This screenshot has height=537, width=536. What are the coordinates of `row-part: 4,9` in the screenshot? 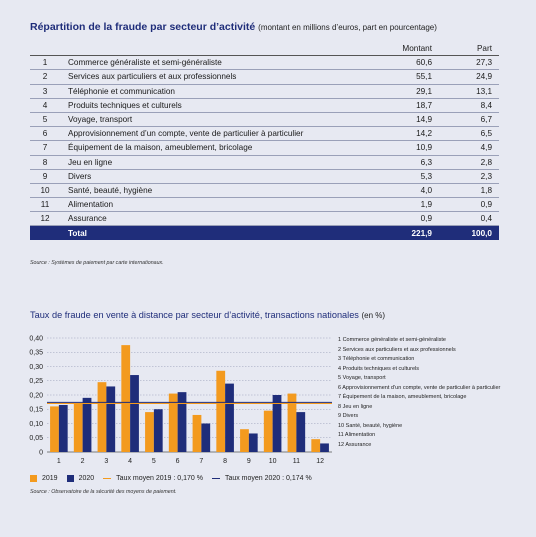 It's located at (465, 148).